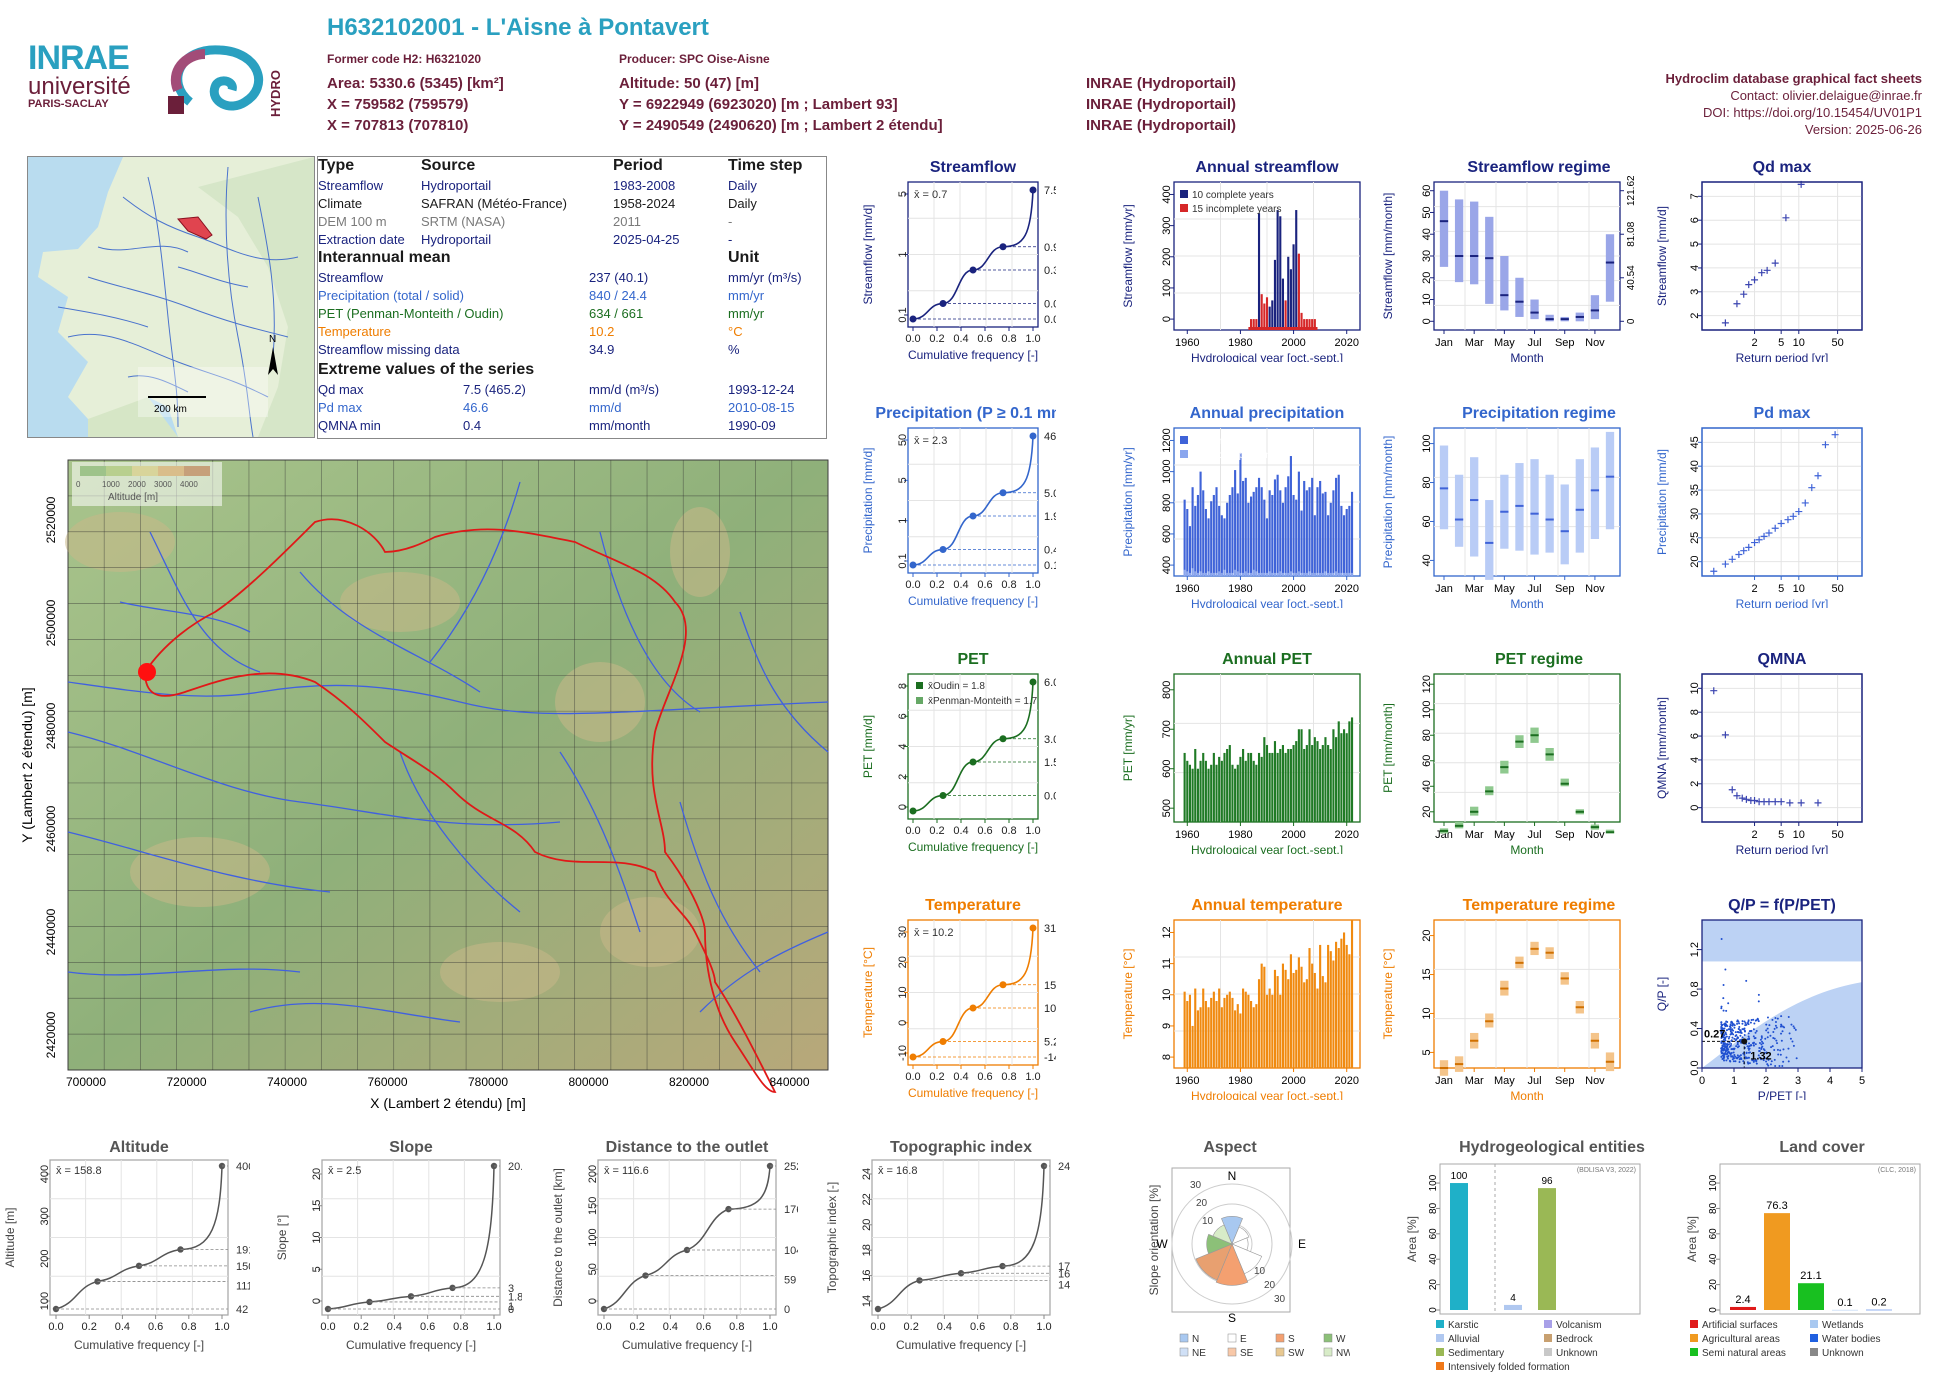  Describe the element at coordinates (936, 585) in the screenshot. I see `x-tick-label: 0.2` at that location.